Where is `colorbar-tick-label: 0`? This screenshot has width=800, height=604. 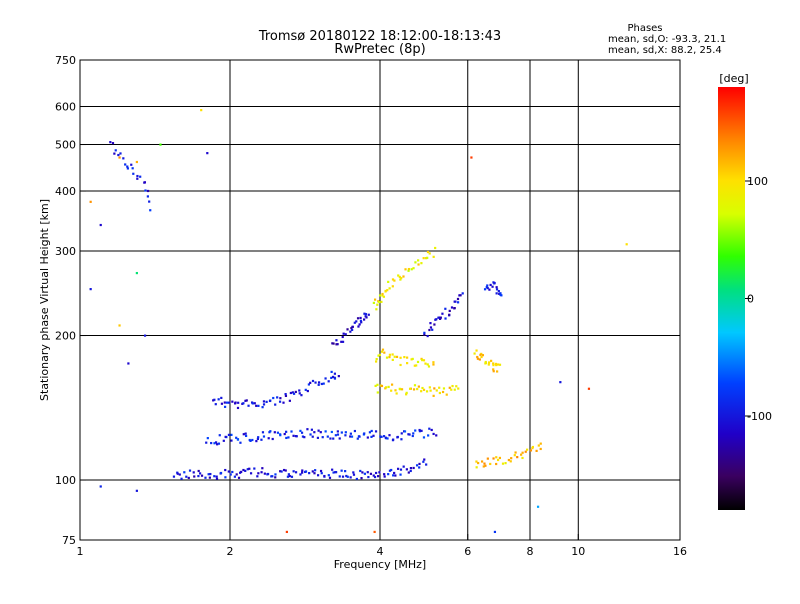 colorbar-tick-label: 0 is located at coordinates (750, 299).